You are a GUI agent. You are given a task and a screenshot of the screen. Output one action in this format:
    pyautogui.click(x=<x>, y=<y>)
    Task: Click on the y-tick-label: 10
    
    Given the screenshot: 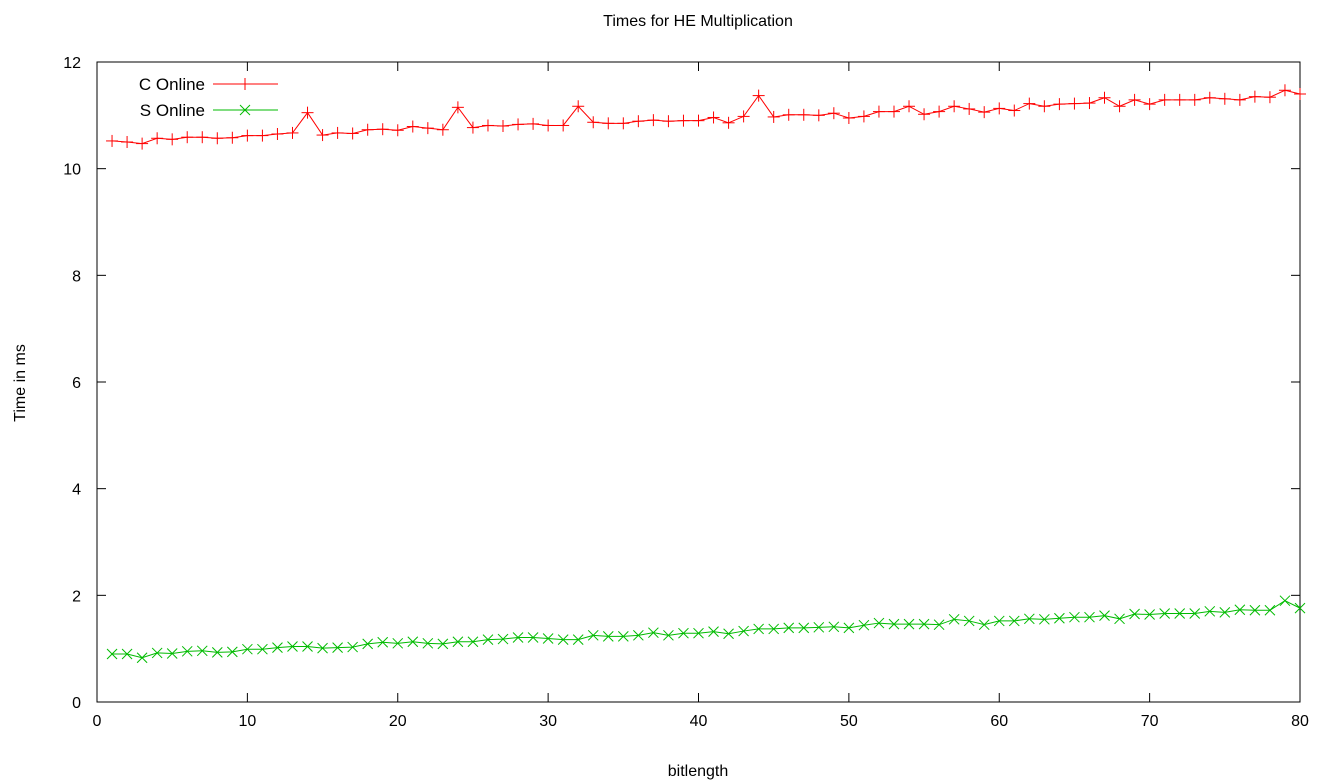 What is the action you would take?
    pyautogui.click(x=72, y=170)
    